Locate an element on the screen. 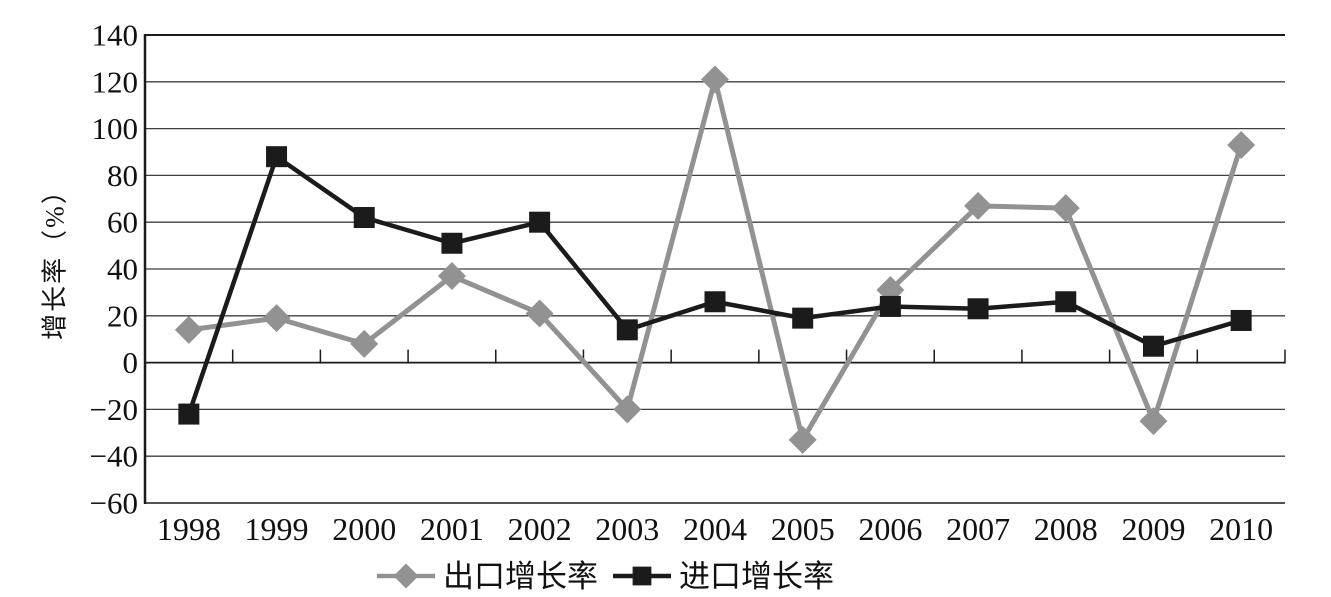  zero-axis-ticks is located at coordinates (758, 356).